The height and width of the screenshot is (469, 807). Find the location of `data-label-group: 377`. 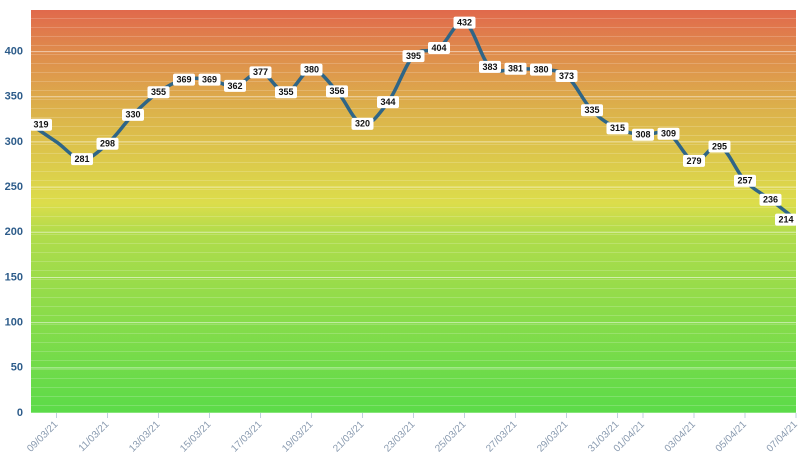

data-label-group: 377 is located at coordinates (260, 72).